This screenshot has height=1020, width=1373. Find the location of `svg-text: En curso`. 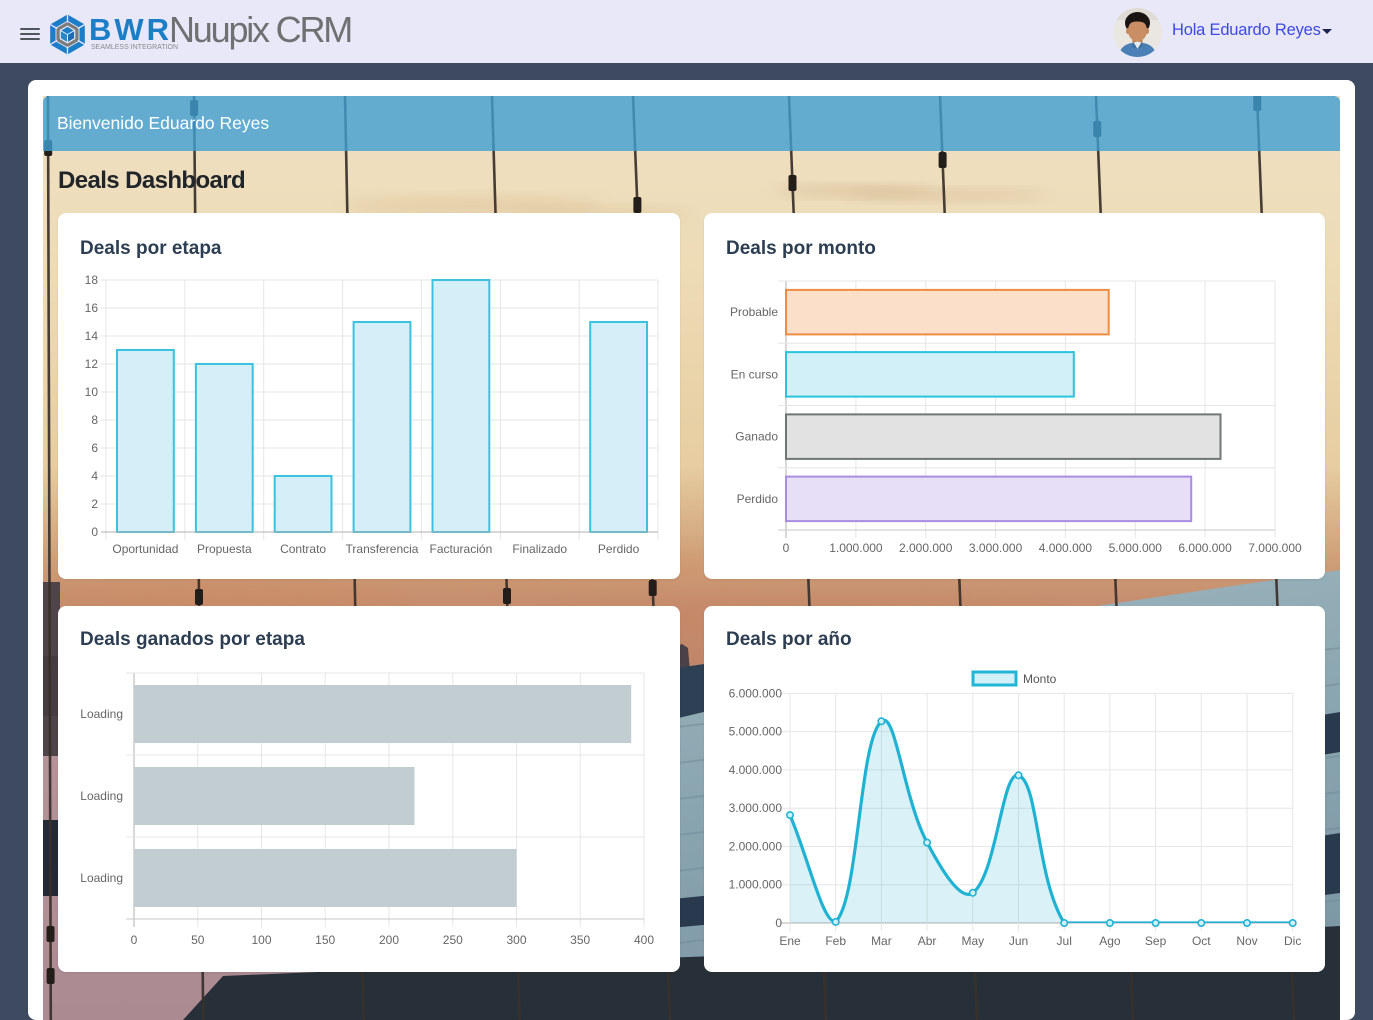

svg-text: En curso is located at coordinates (755, 374).